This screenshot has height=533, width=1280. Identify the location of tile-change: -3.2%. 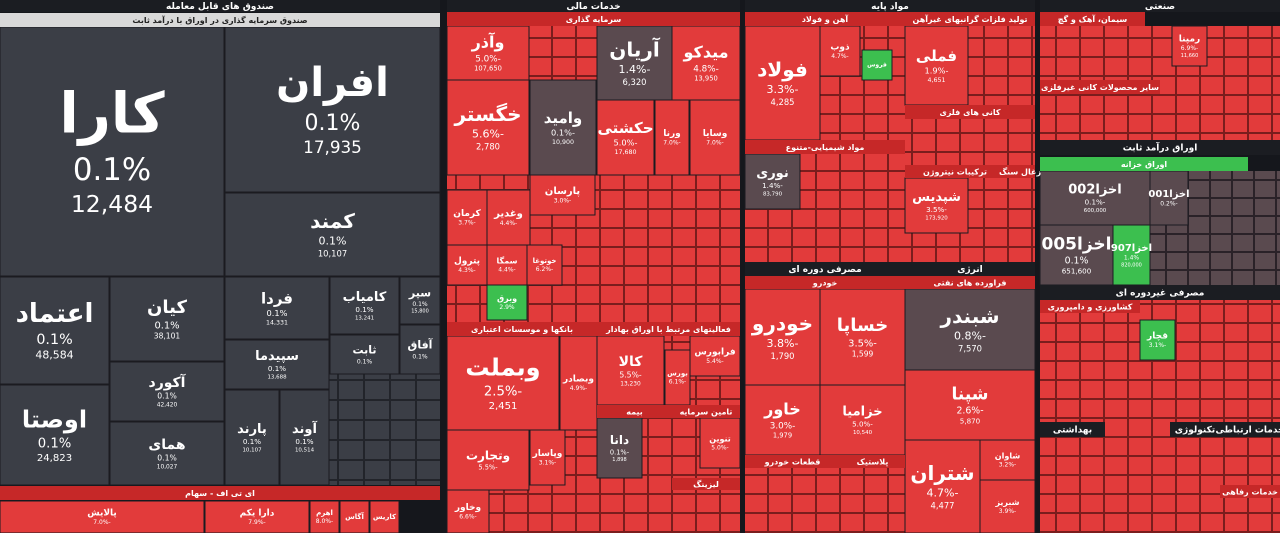
(1007, 464).